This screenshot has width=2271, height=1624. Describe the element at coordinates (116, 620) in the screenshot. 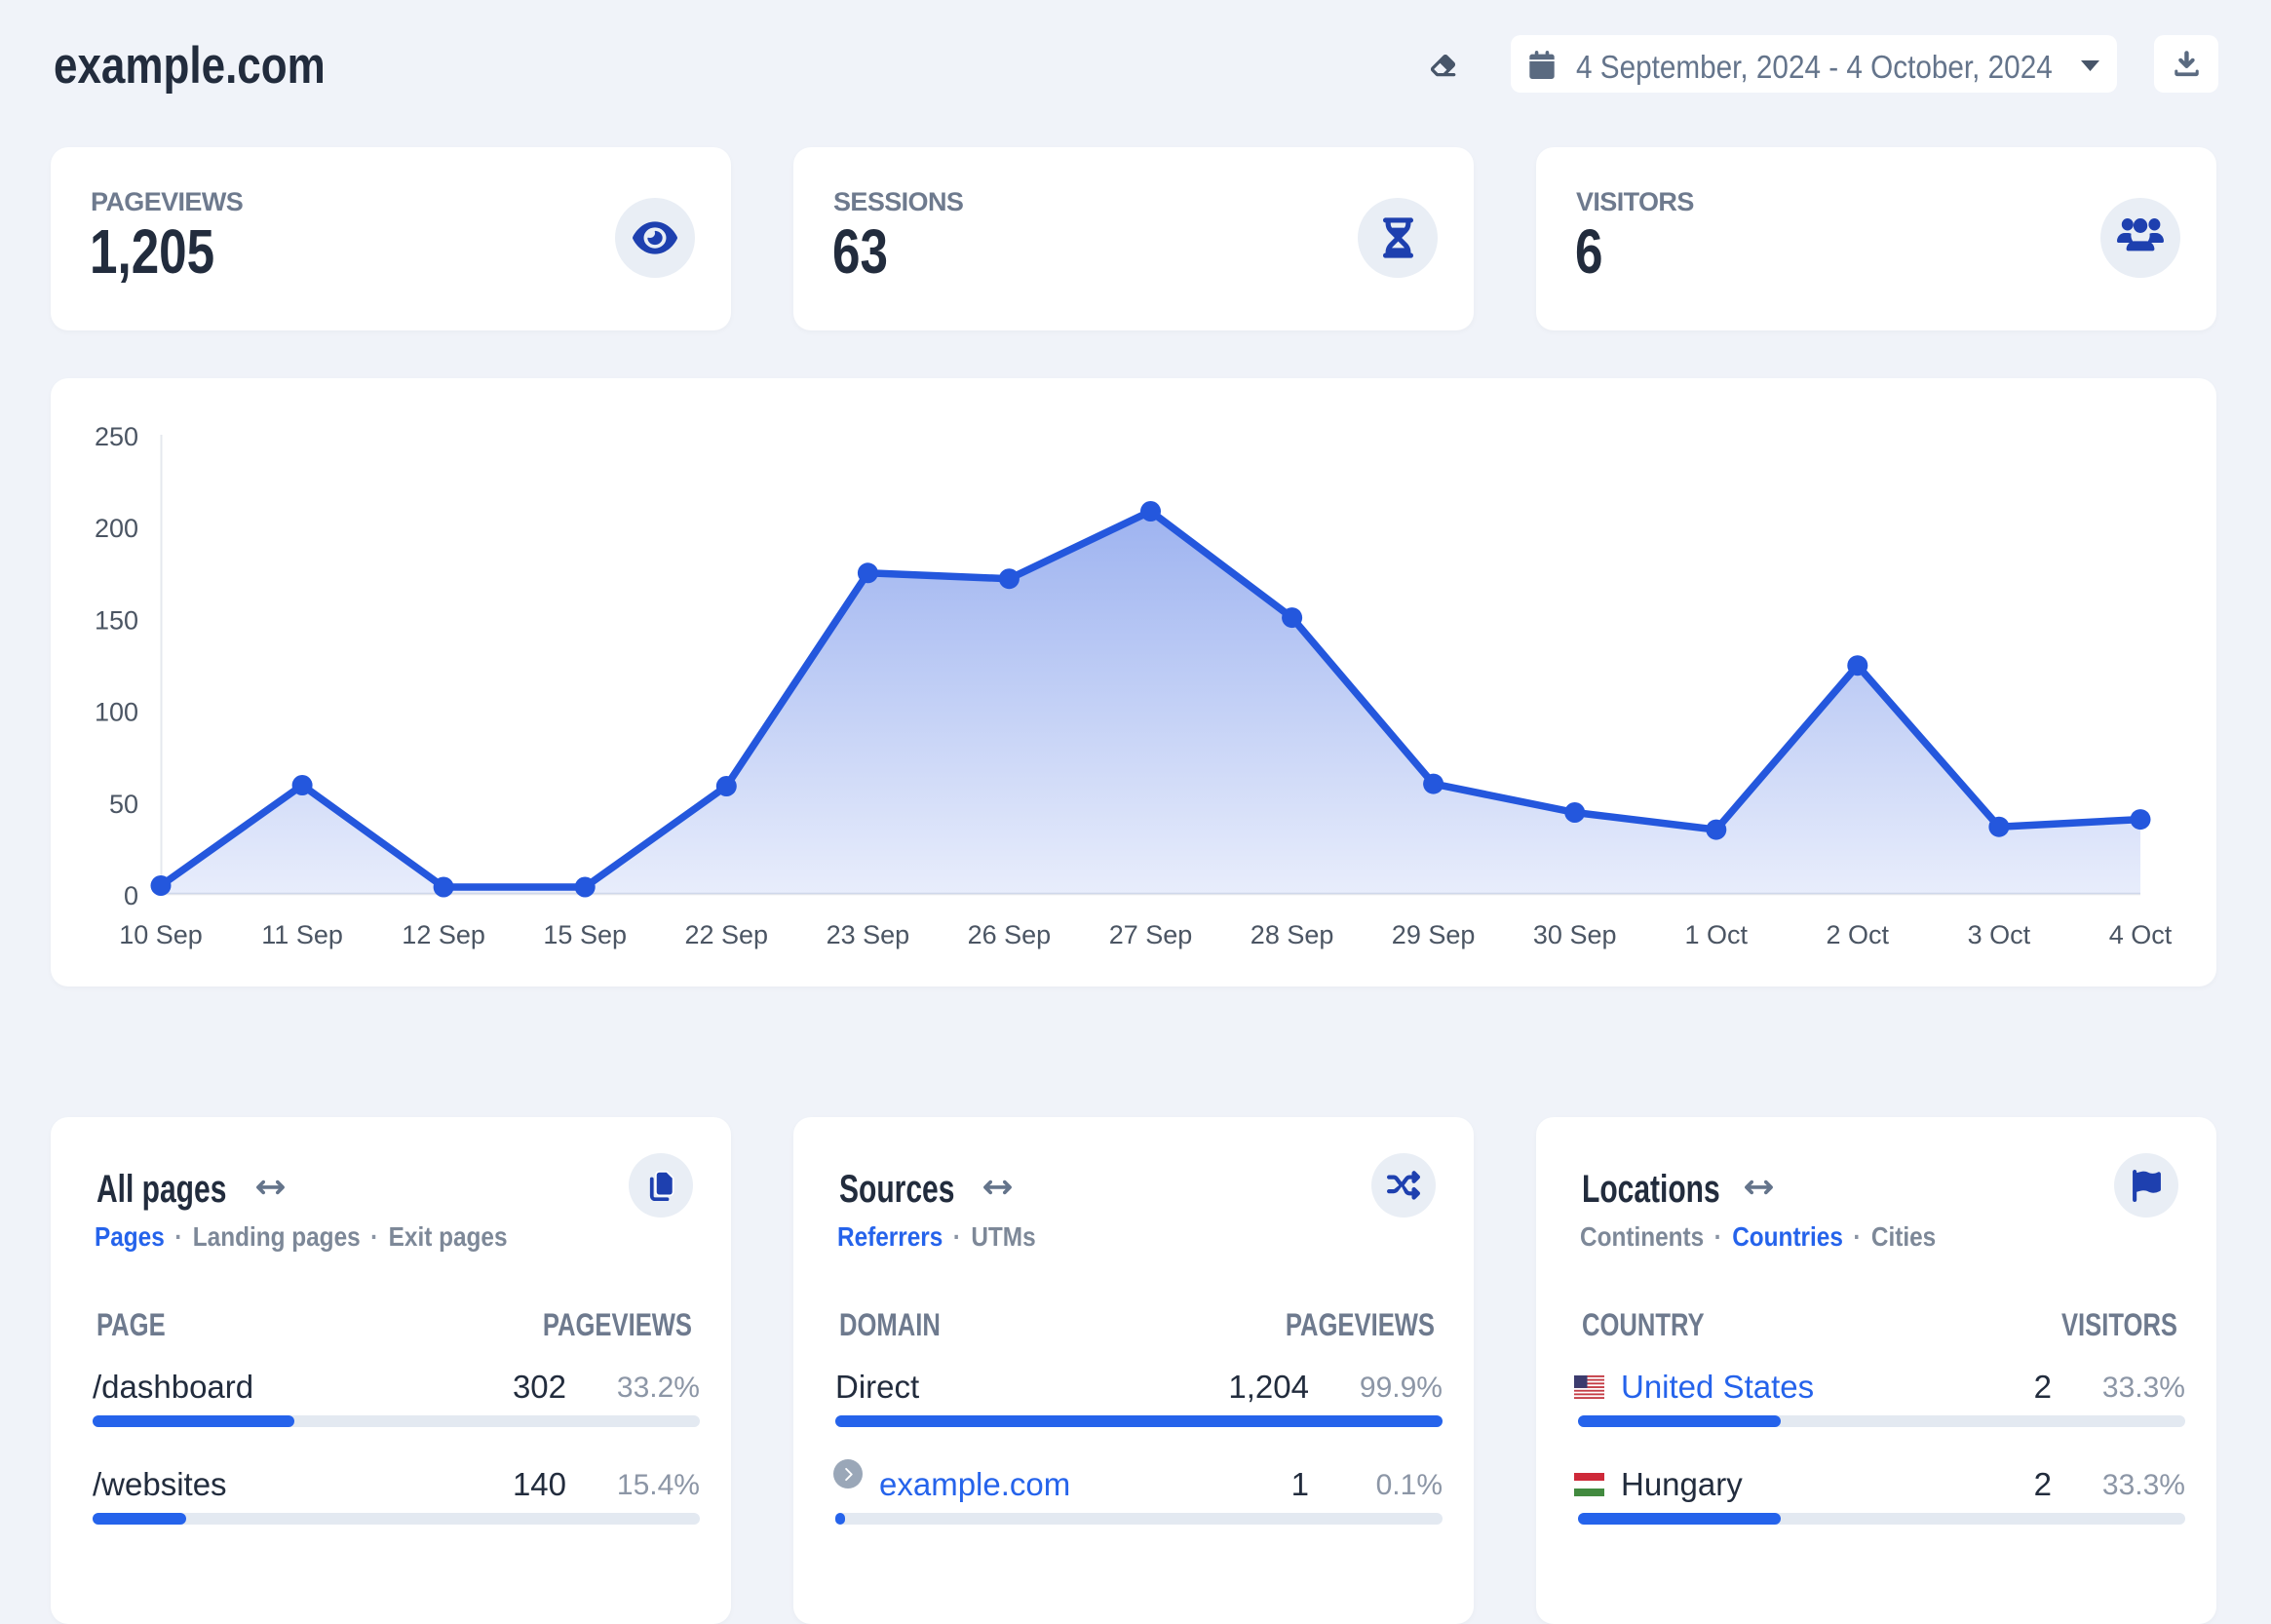

I see `svg-text: 150` at that location.